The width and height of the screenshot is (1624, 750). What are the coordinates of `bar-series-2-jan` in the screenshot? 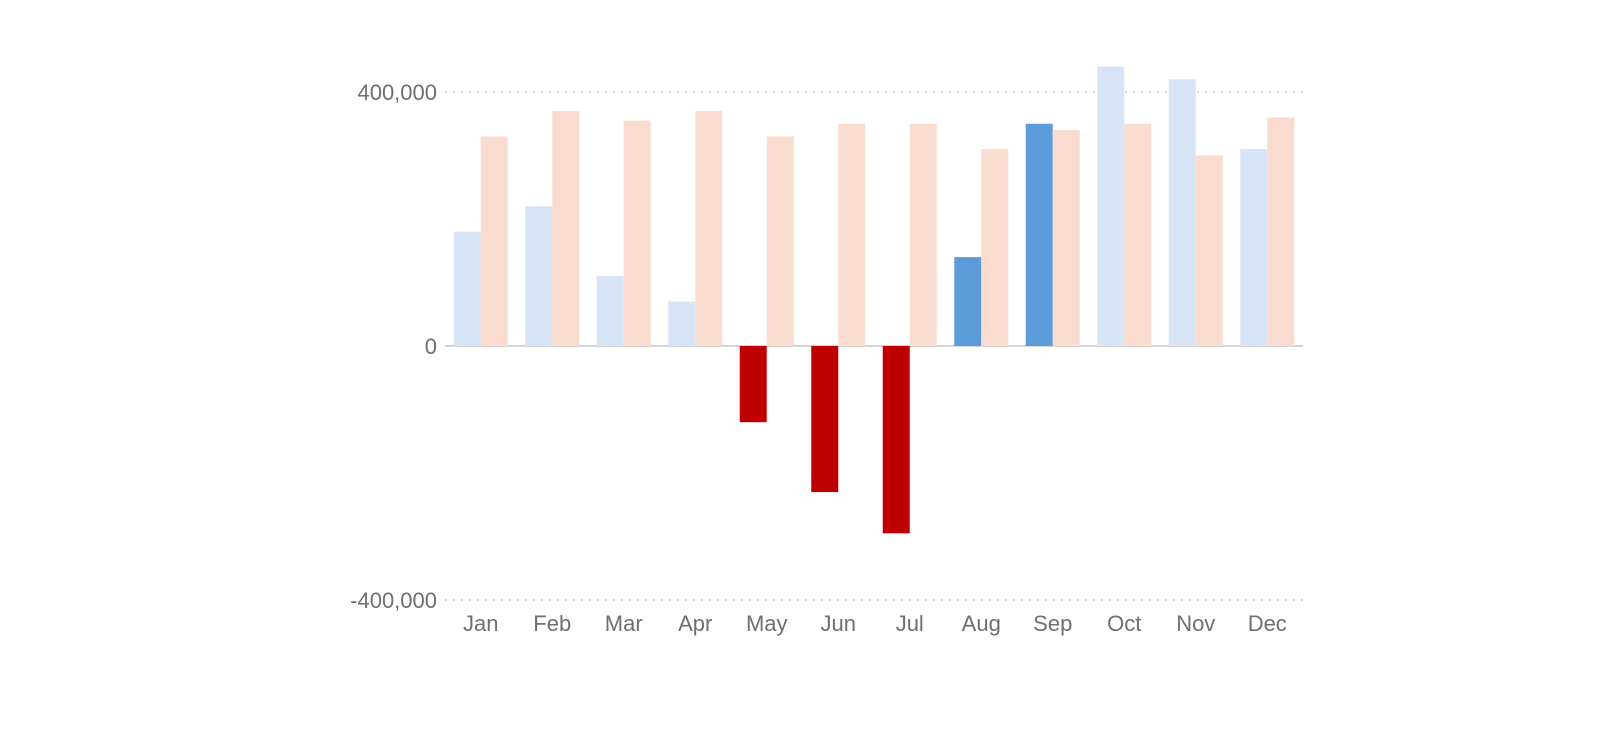 It's located at (494, 241).